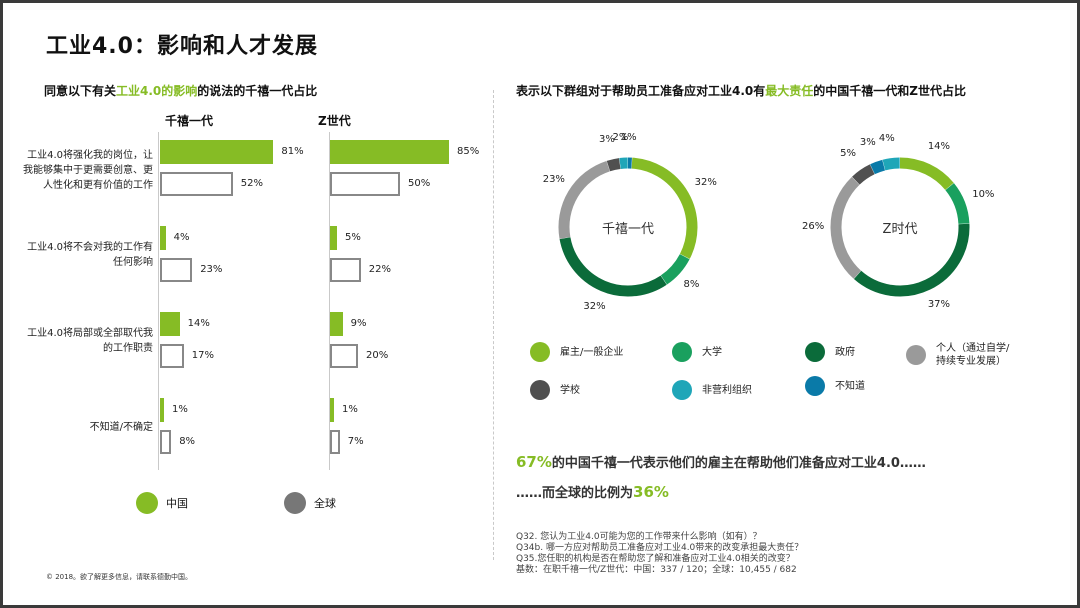 The image size is (1080, 608). What do you see at coordinates (468, 151) in the screenshot?
I see `bar-value-label: 85%` at bounding box center [468, 151].